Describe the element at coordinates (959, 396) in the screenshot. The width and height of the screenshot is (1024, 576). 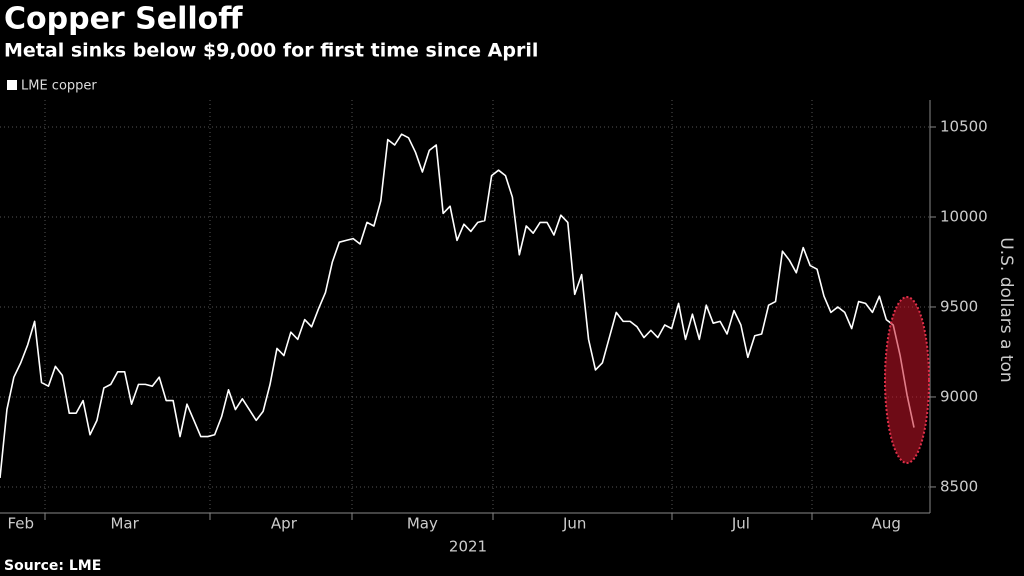
I see `y-tick-label: 9000` at that location.